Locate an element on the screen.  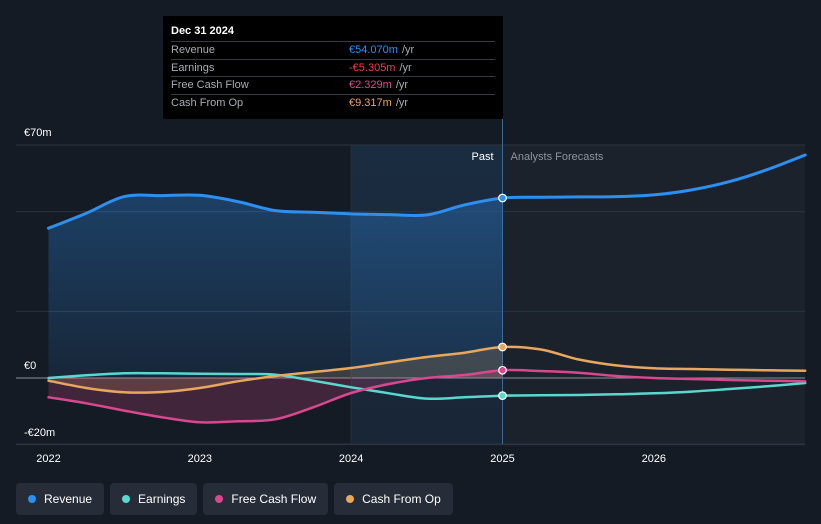
tooltip-value: €9.317m is located at coordinates (370, 102).